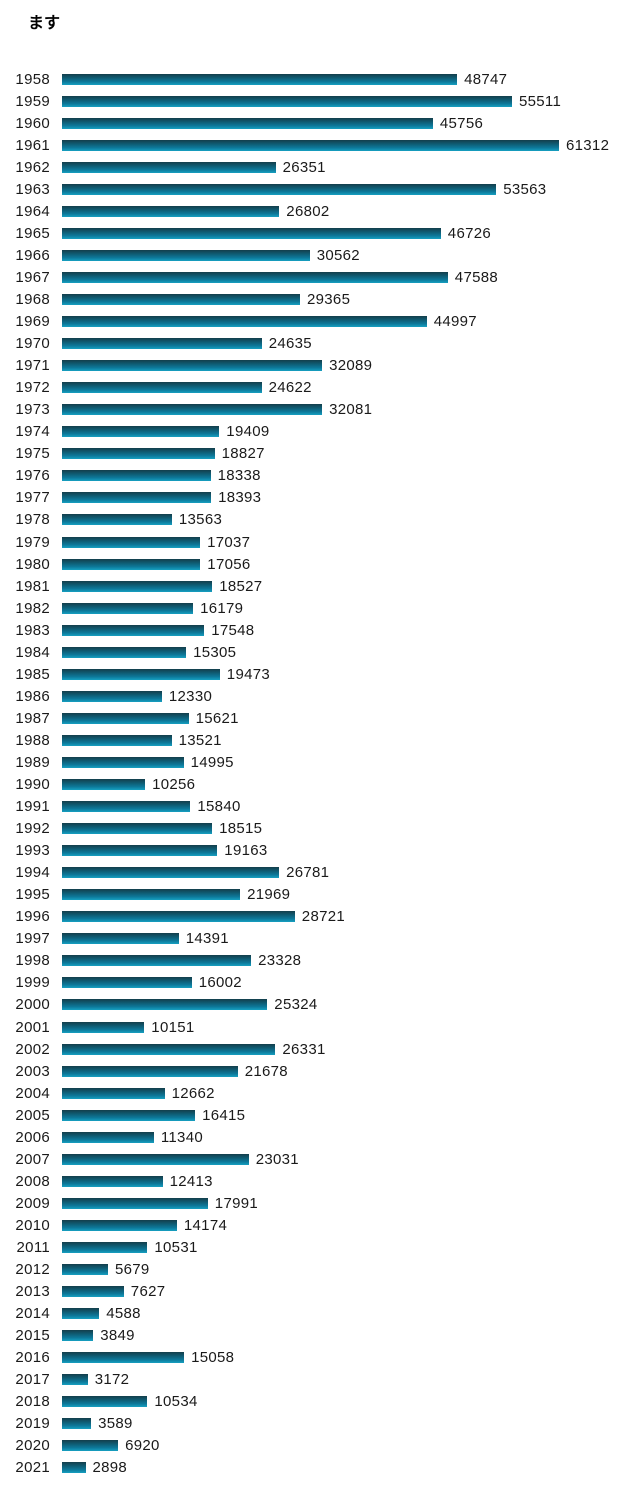 The width and height of the screenshot is (642, 1497). What do you see at coordinates (32, 1446) in the screenshot?
I see `year-label: 2020` at bounding box center [32, 1446].